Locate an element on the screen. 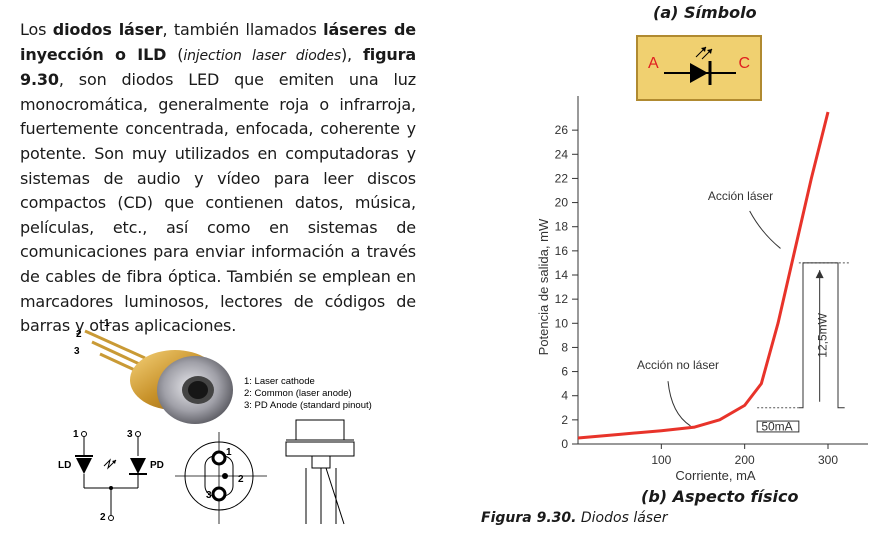  y-tick-label: 16 is located at coordinates (562, 251).